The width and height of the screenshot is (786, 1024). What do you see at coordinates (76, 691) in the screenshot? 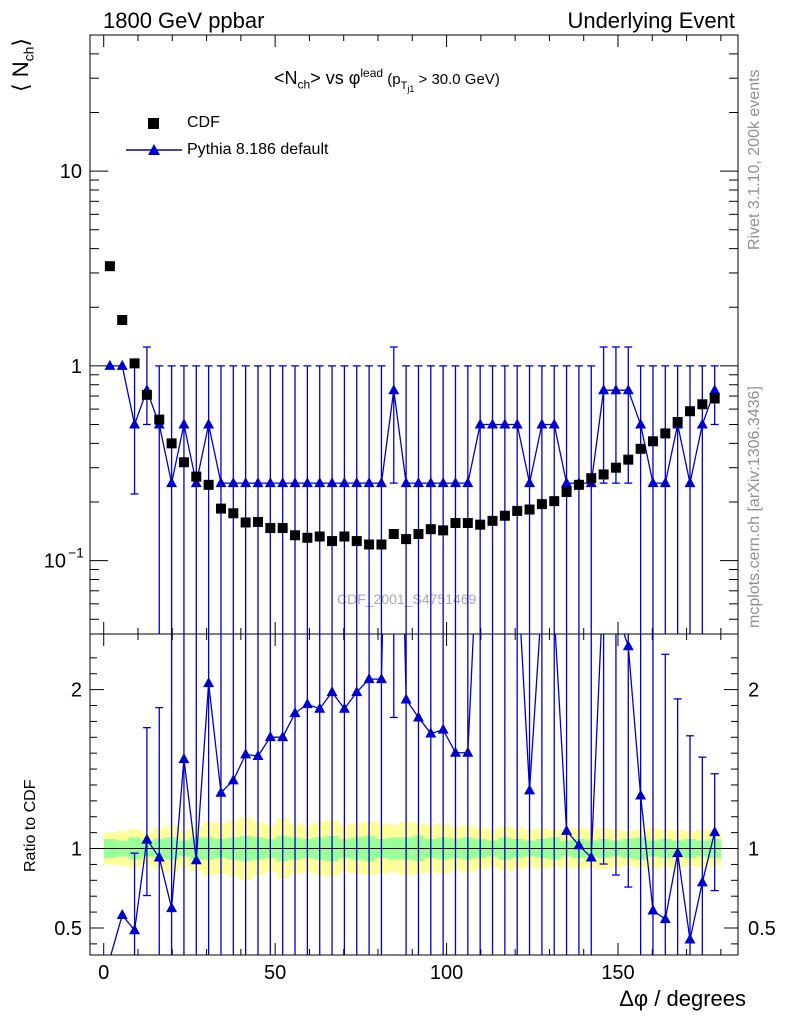
I see `ratio-tick-label-left: 2` at bounding box center [76, 691].